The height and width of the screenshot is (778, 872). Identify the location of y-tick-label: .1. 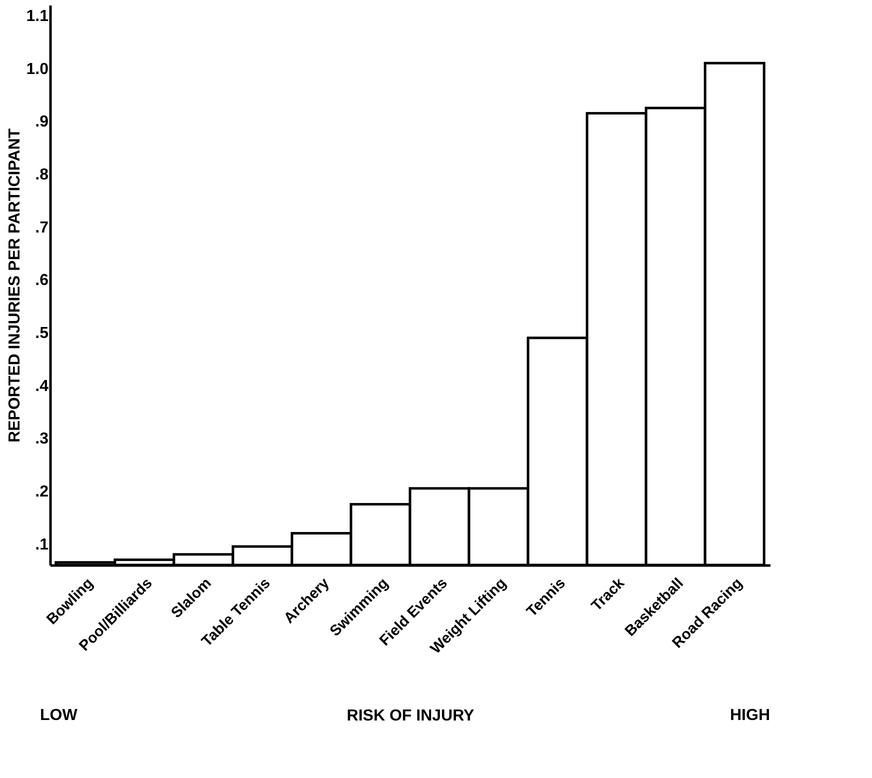
(42, 545).